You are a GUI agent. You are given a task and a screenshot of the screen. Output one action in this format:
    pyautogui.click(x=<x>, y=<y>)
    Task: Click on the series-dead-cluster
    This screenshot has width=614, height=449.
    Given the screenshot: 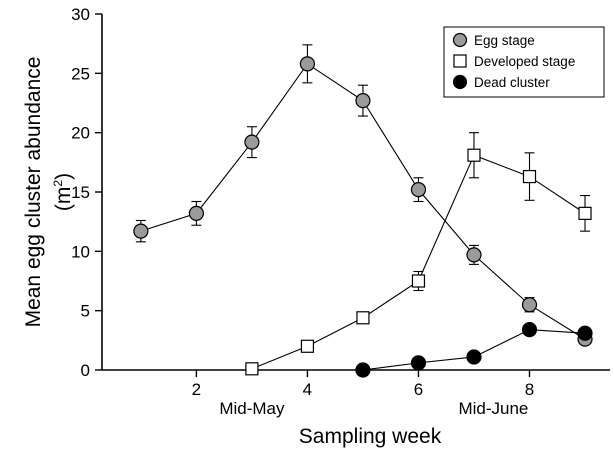 What is the action you would take?
    pyautogui.click(x=474, y=350)
    